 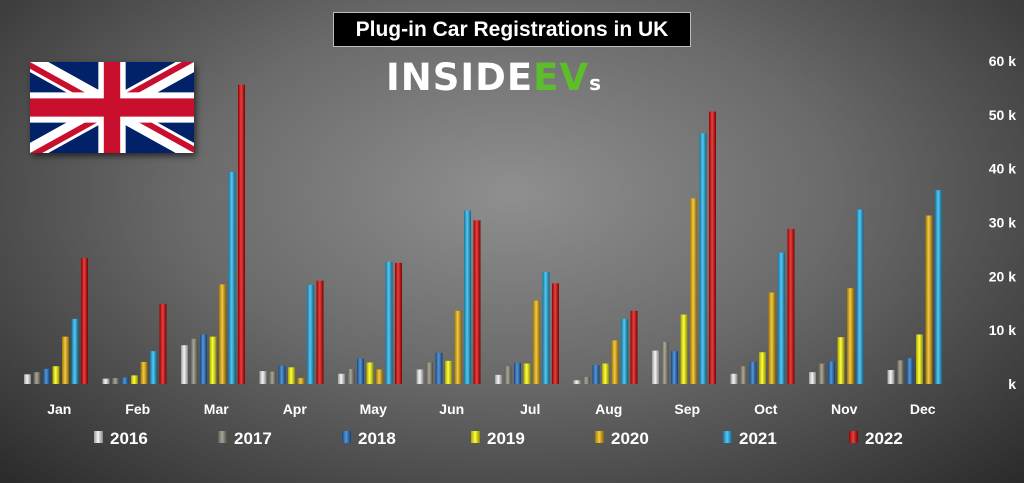 I want to click on bar-nov-2018, so click(x=831, y=372).